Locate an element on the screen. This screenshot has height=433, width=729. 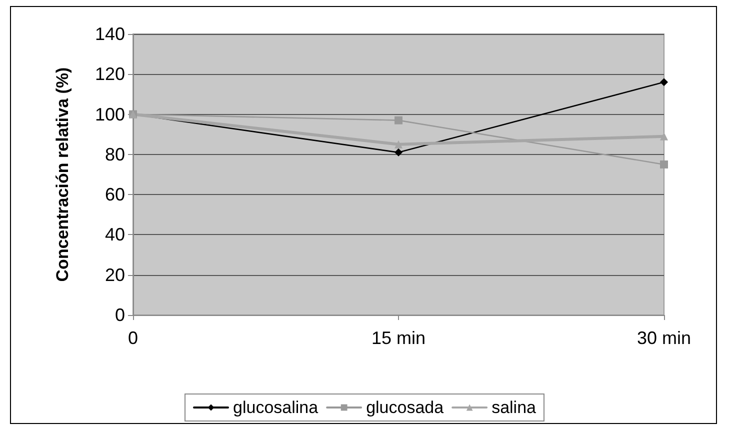
y-tick-label: 120 is located at coordinates (109, 74).